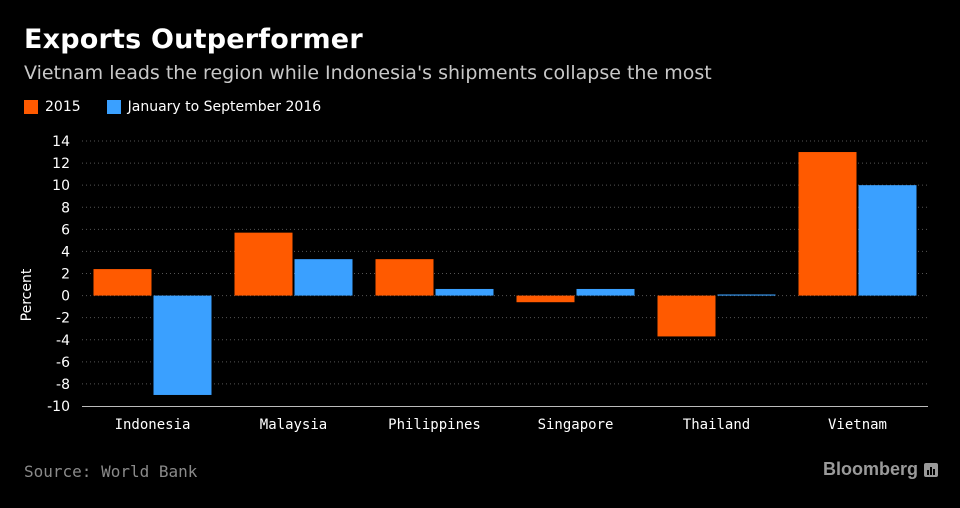  I want to click on legend-item-2016: January to September 2016, so click(214, 107).